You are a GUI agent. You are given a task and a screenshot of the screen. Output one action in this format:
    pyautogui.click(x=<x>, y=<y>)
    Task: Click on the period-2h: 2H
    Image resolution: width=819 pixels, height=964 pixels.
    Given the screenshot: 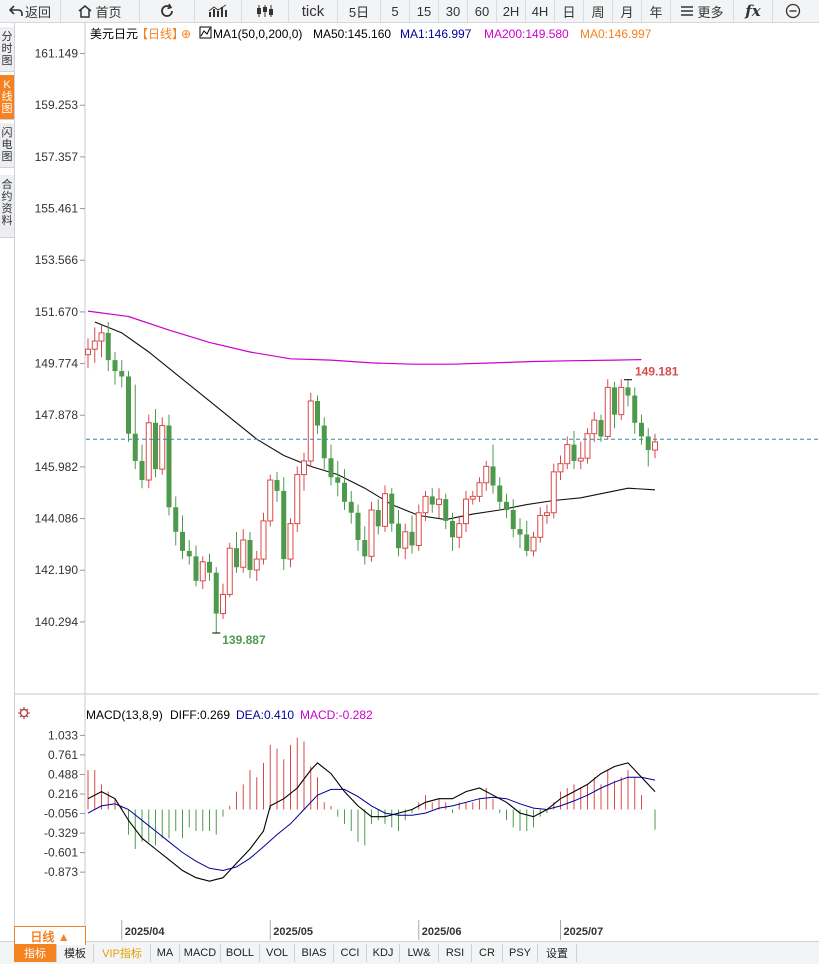 What is the action you would take?
    pyautogui.click(x=511, y=11)
    